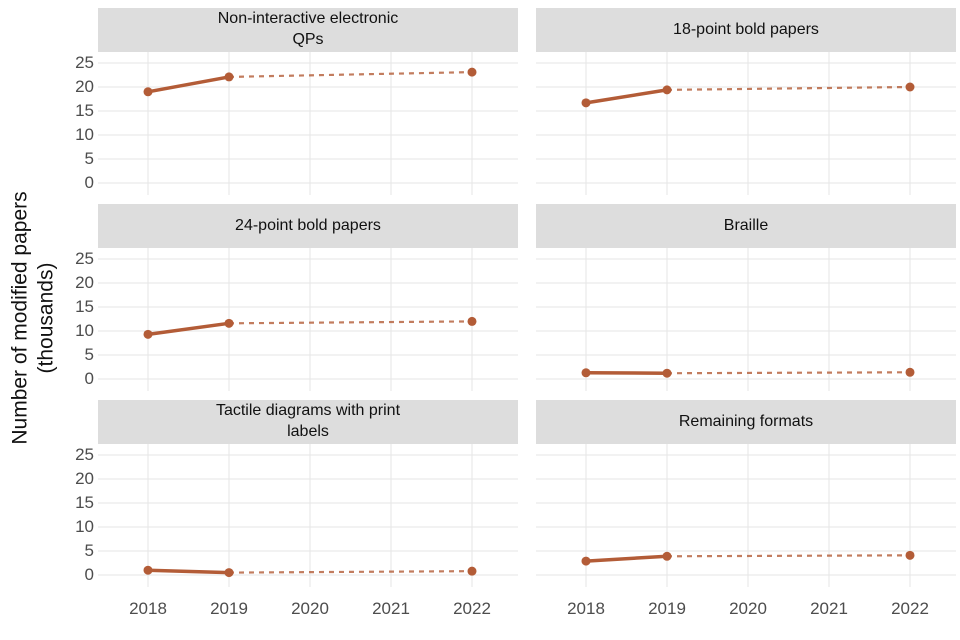 The width and height of the screenshot is (960, 640). I want to click on facet-strip-title: Braille, so click(746, 225).